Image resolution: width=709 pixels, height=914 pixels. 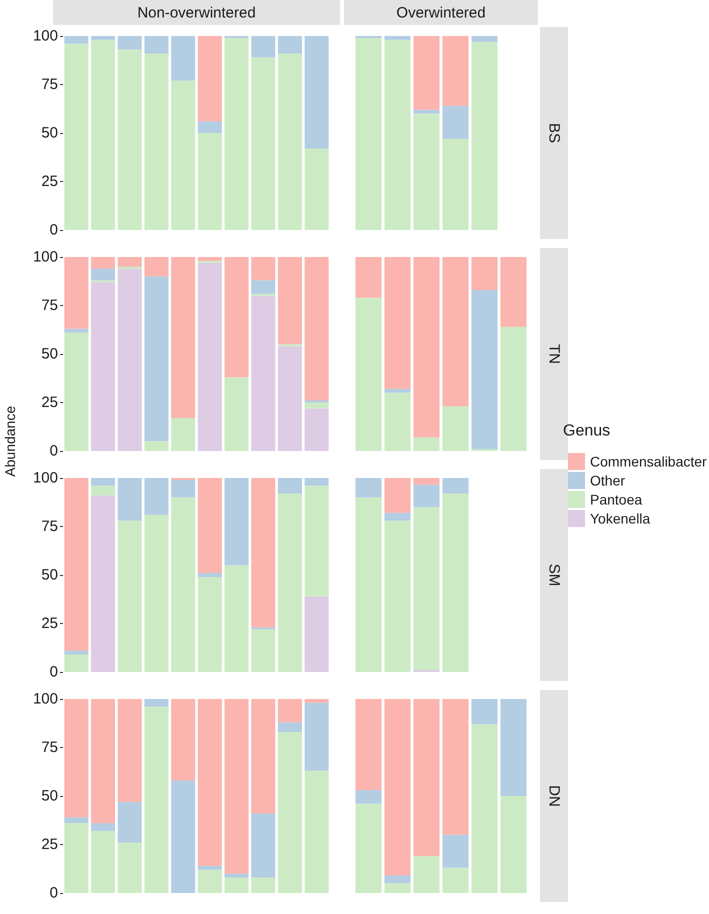 What do you see at coordinates (608, 480) in the screenshot?
I see `legend-label: Other` at bounding box center [608, 480].